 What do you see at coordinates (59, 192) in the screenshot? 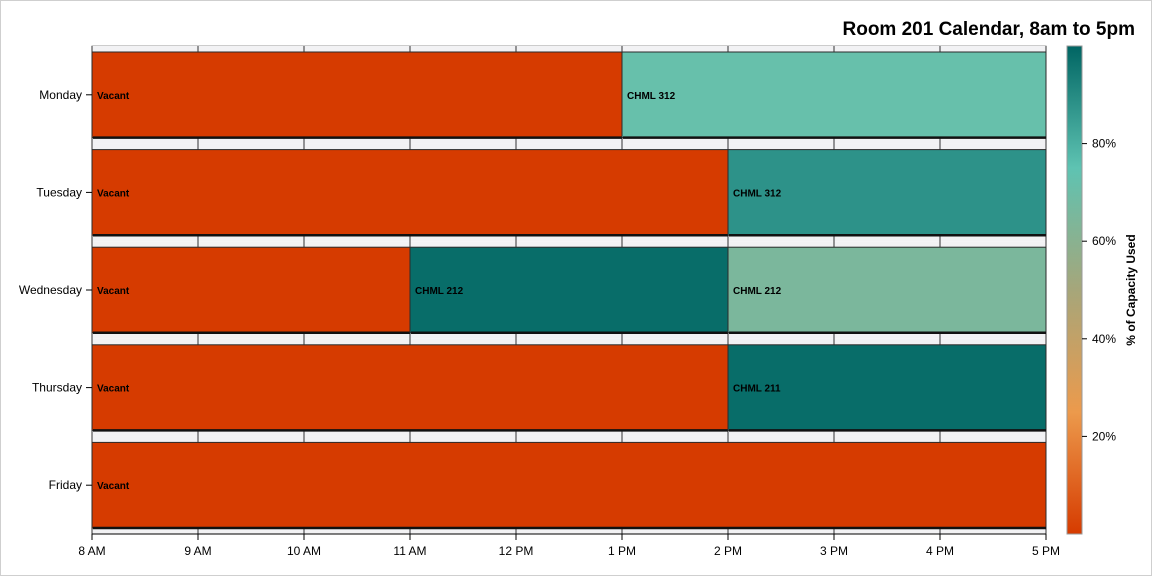
I see `y-tick-label: Tuesday` at bounding box center [59, 192].